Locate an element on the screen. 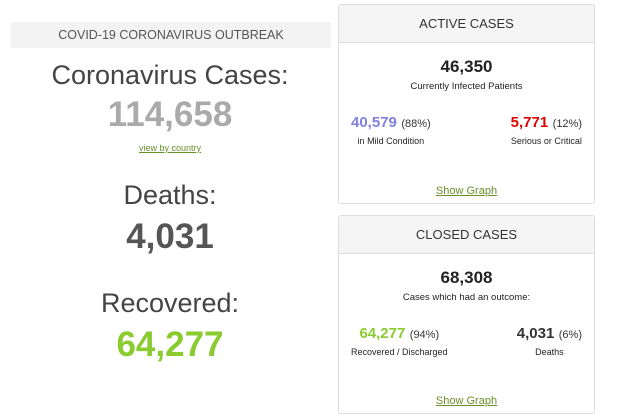 The image size is (625, 417). recovered-count: 64,277 is located at coordinates (170, 344).